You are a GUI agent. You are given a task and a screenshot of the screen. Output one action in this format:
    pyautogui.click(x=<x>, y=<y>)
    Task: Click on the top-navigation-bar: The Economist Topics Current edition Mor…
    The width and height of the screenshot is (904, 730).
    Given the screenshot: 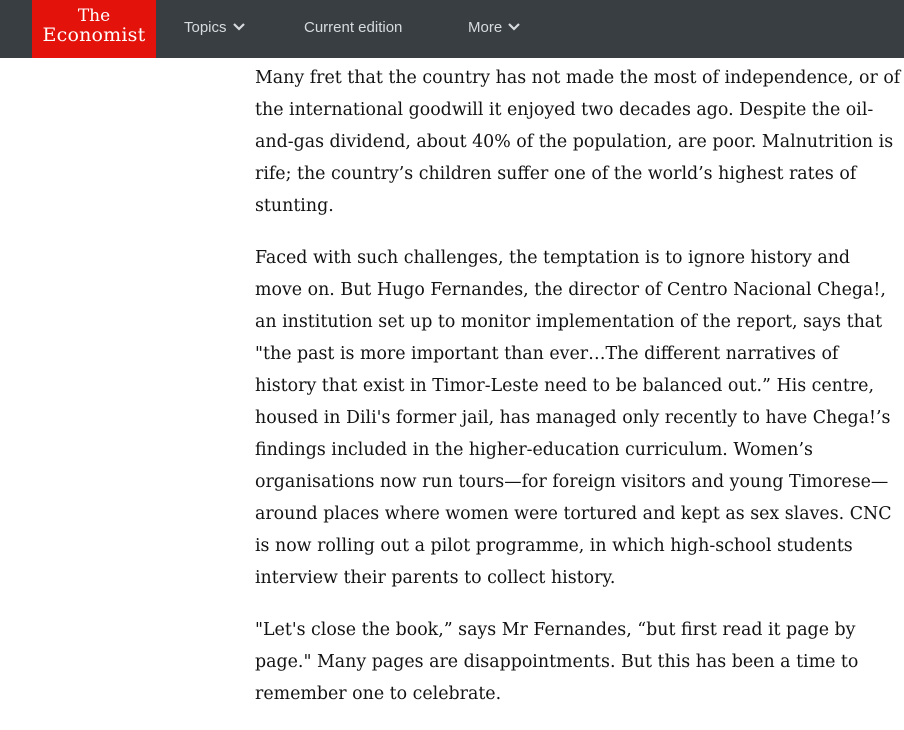 What is the action you would take?
    pyautogui.click(x=452, y=29)
    